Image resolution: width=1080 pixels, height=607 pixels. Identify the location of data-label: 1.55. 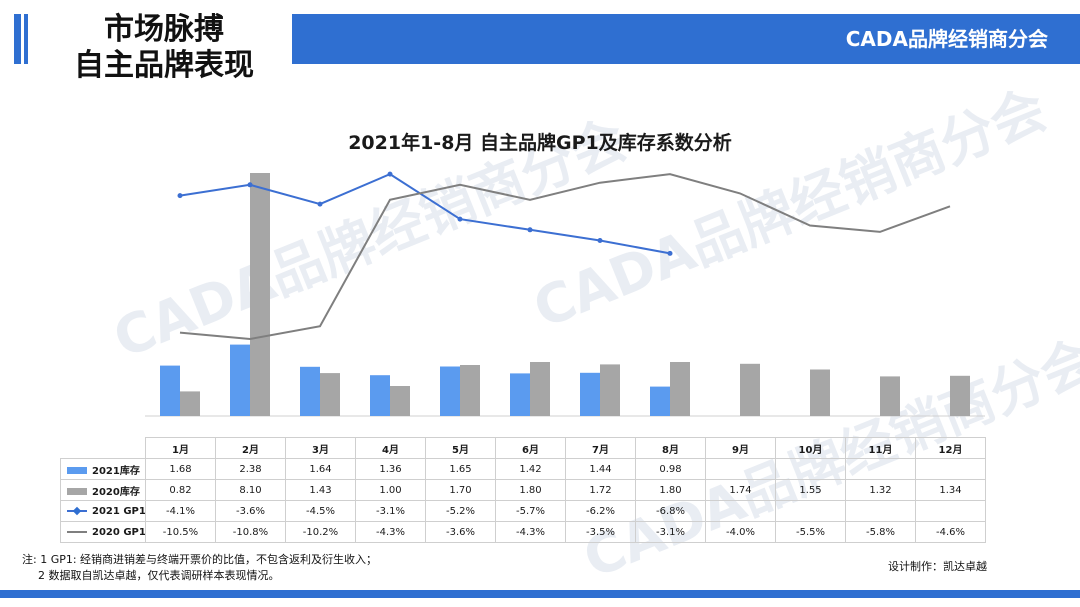
(810, 490).